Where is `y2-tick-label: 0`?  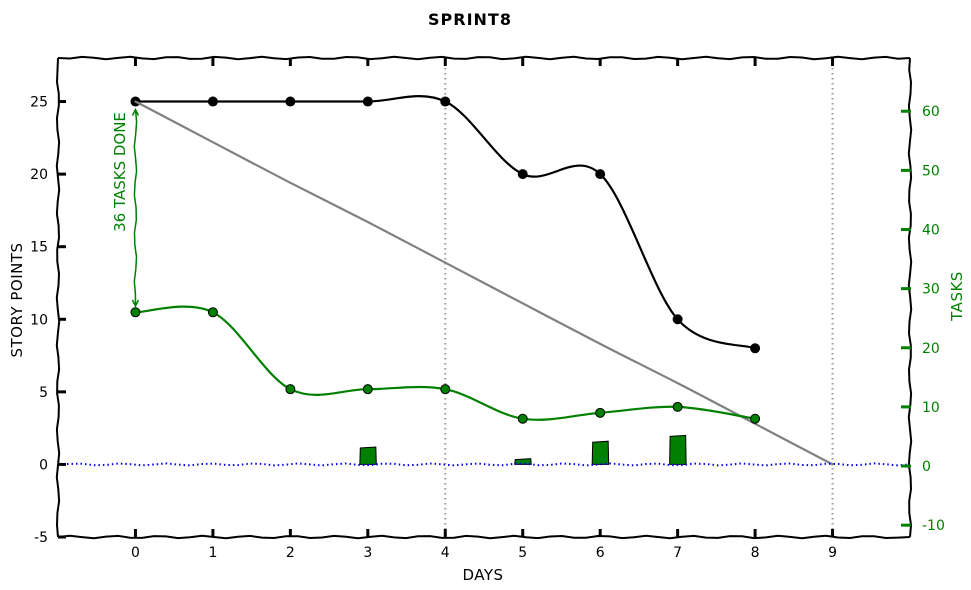
y2-tick-label: 0 is located at coordinates (926, 467).